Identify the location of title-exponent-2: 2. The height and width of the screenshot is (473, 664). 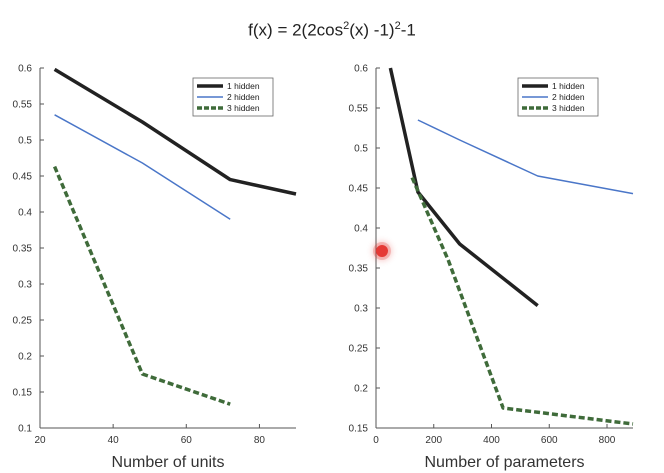
(397, 26).